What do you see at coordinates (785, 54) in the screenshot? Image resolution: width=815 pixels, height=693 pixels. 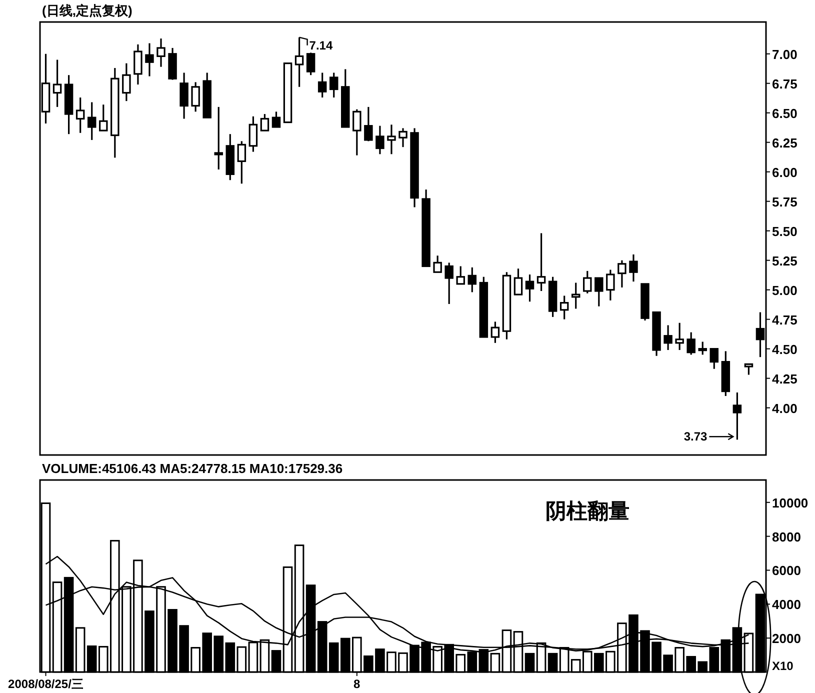 I see `y-tick-label: 7.00` at bounding box center [785, 54].